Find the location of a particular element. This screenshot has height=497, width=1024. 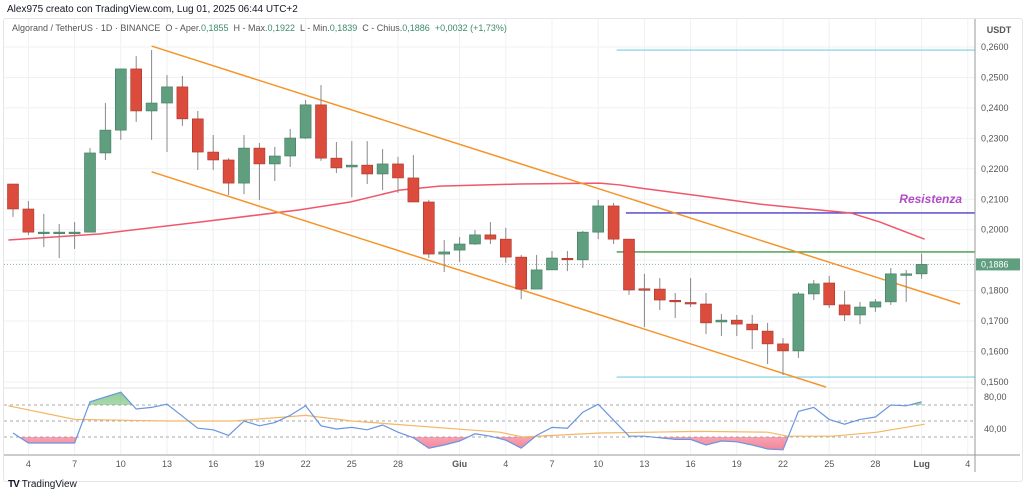

rsi-line is located at coordinates (467, 421).